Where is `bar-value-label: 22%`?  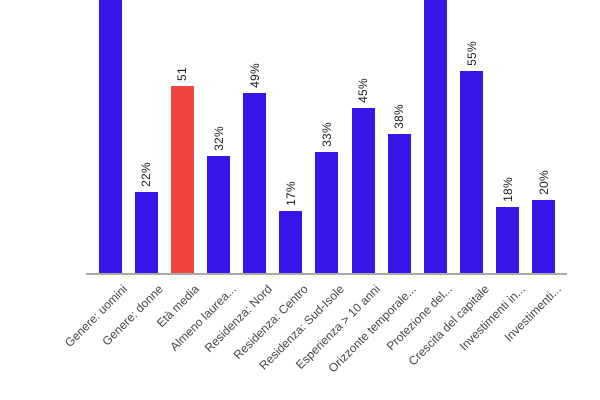 bar-value-label: 22% is located at coordinates (146, 175).